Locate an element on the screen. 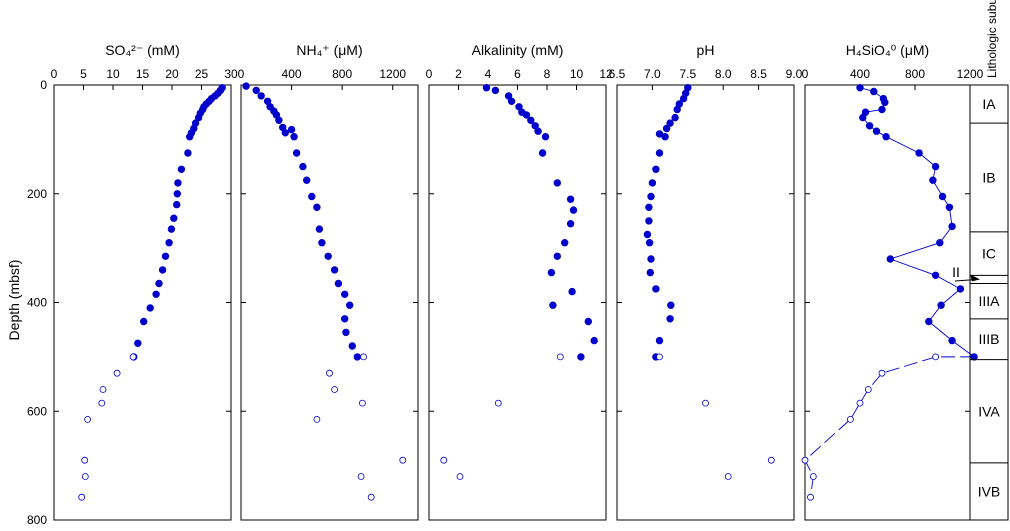 The height and width of the screenshot is (531, 1010). x-tick-label: 6.5 is located at coordinates (617, 74).